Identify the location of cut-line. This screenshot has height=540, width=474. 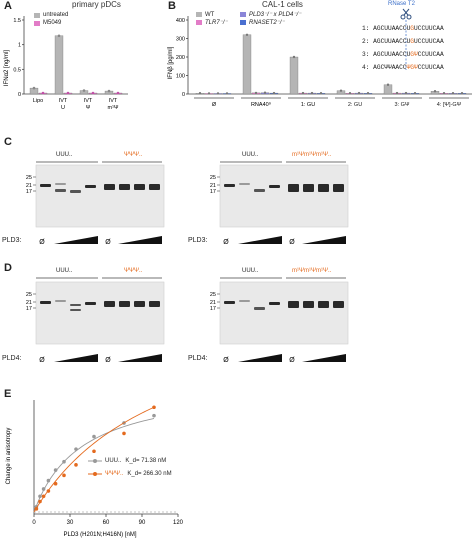
(406, 45).